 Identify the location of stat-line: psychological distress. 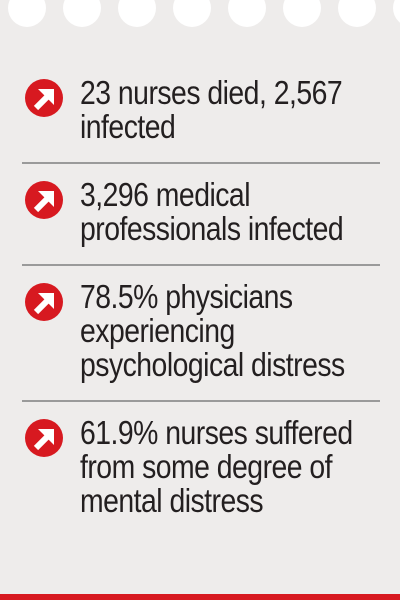
(212, 364).